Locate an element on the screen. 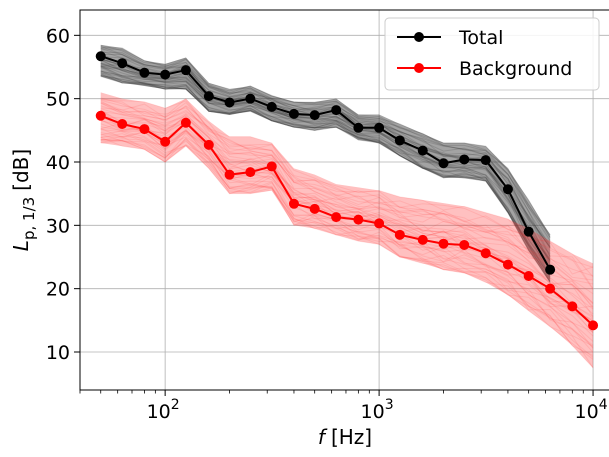 This screenshot has width=609, height=457. legend-label: Background is located at coordinates (515, 69).